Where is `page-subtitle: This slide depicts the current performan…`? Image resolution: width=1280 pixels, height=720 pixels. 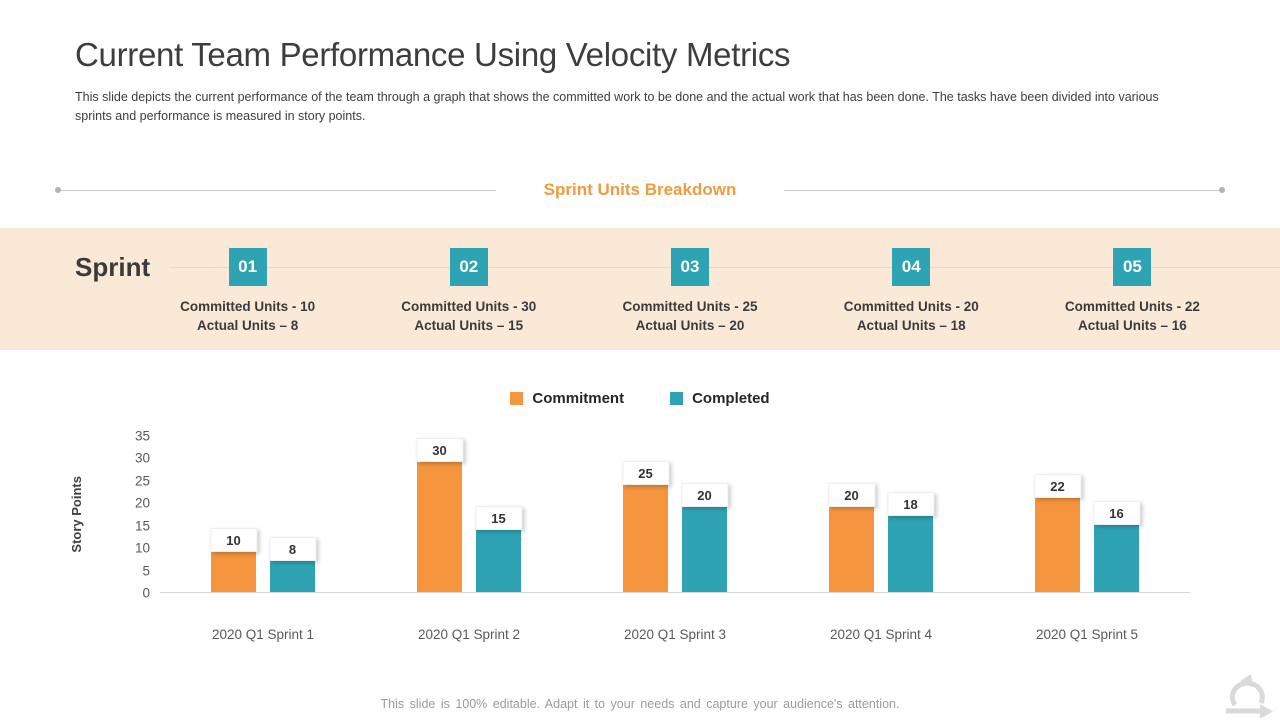
page-subtitle: This slide depicts the current performan… is located at coordinates (617, 106).